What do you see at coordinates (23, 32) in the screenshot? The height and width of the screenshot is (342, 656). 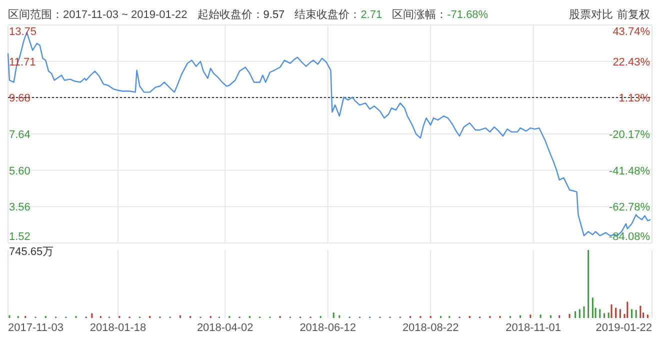 I see `y-tick-label: 13.75` at bounding box center [23, 32].